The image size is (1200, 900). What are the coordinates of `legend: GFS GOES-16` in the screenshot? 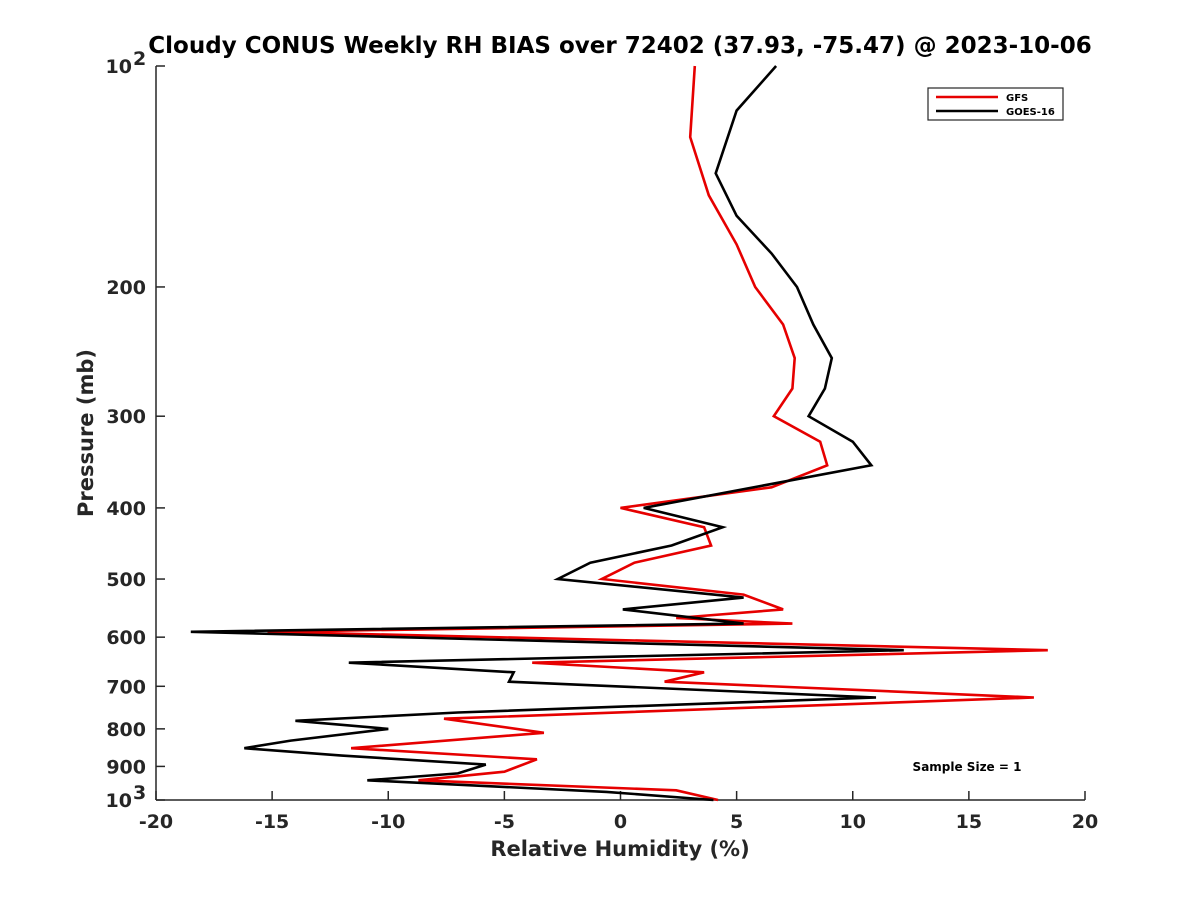 It's located at (995, 104).